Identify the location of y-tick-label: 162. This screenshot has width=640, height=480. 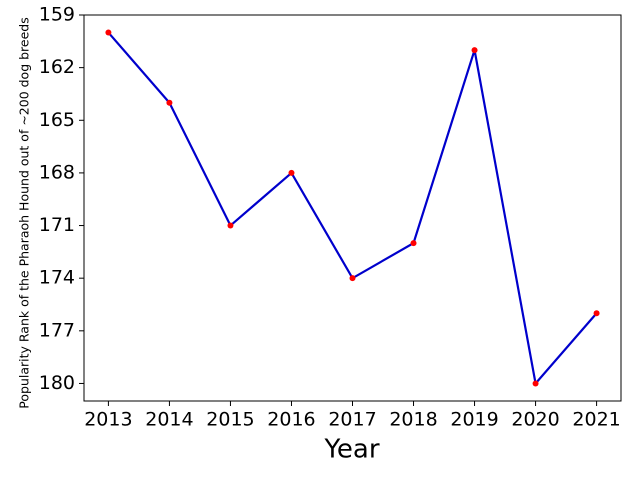
(57, 67).